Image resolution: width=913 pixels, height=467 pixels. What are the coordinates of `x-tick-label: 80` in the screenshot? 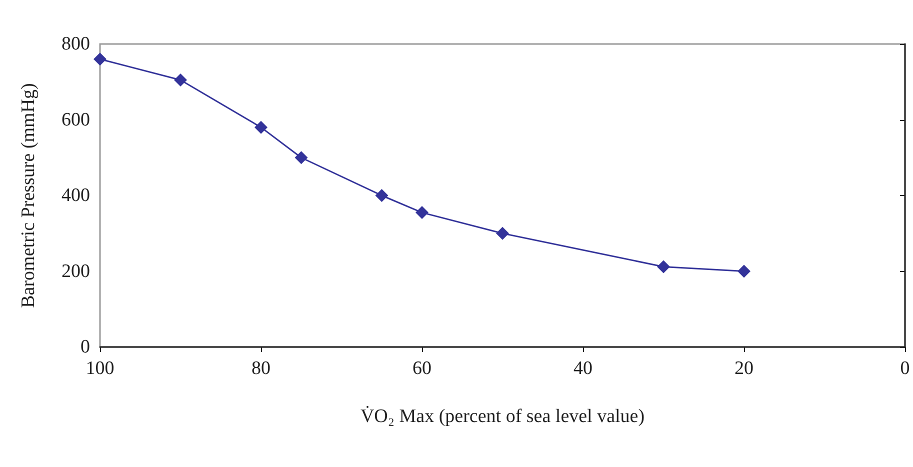 It's located at (261, 368).